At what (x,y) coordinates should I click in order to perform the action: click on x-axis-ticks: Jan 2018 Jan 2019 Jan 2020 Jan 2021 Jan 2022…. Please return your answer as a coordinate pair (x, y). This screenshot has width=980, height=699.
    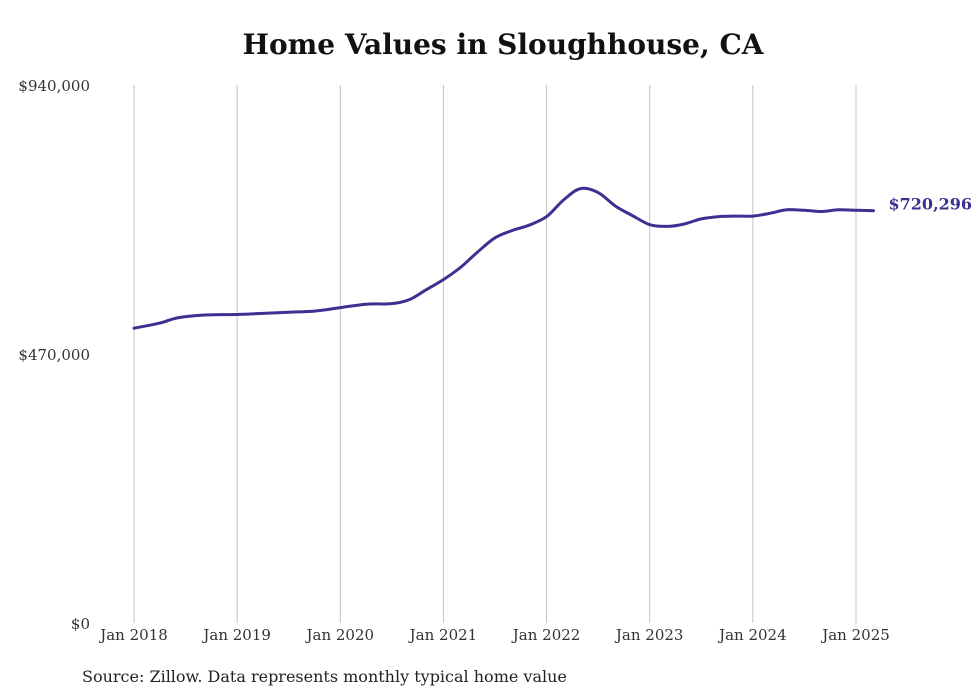
    Looking at the image, I should click on (494, 635).